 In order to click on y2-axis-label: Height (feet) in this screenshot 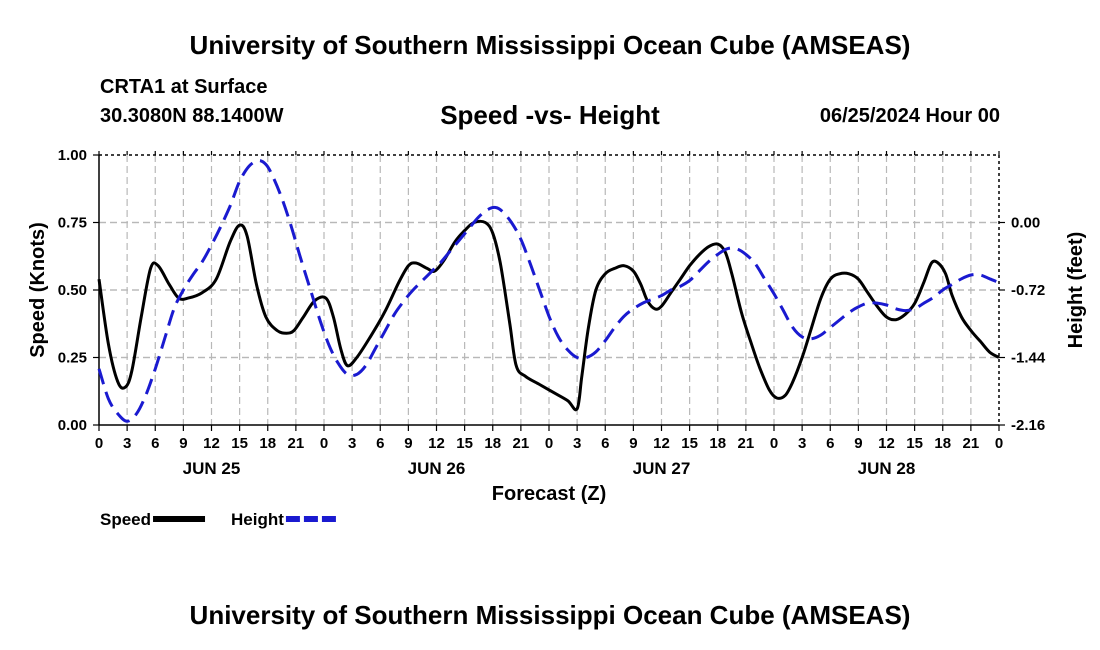, I will do `click(1076, 290)`.